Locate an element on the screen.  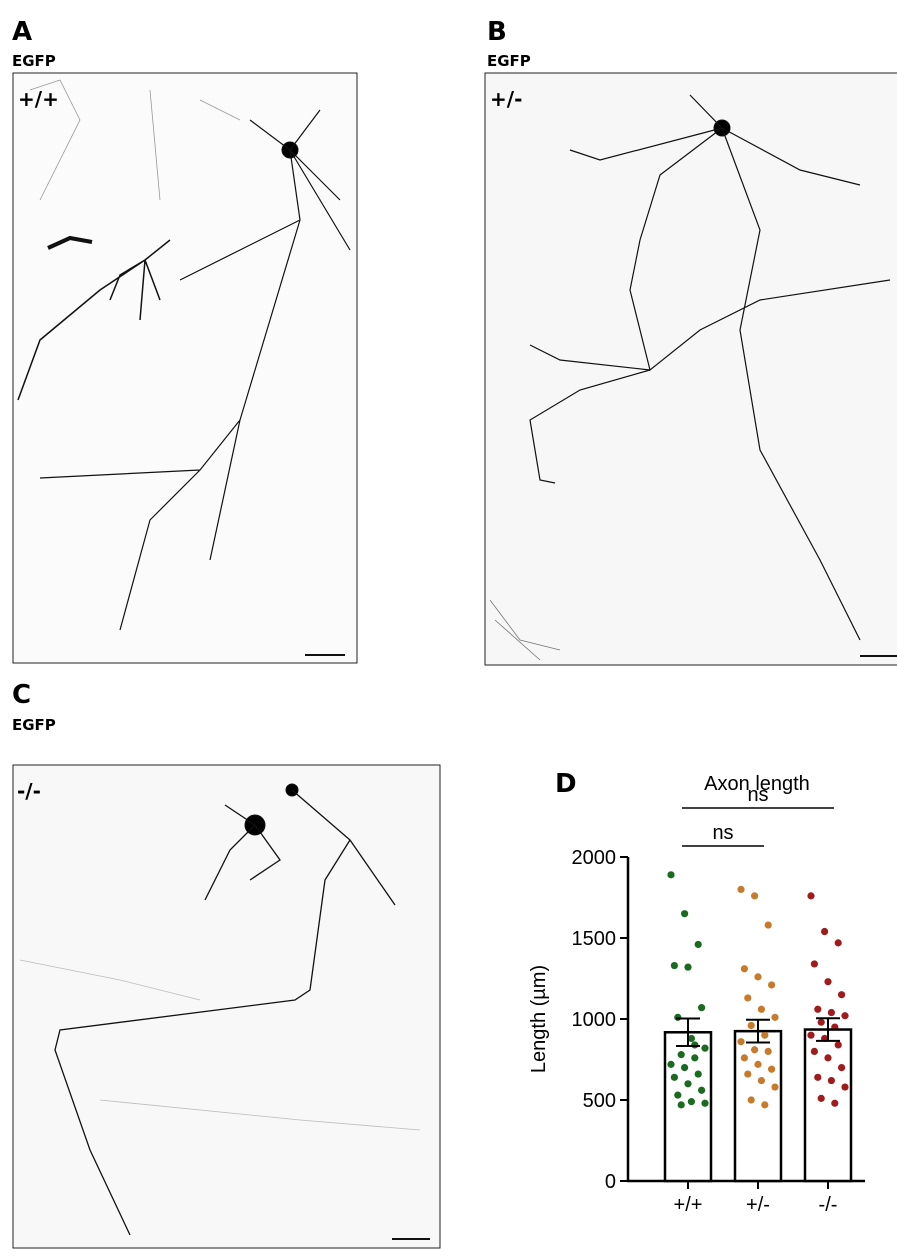
panel-letter: C is located at coordinates (21, 695).